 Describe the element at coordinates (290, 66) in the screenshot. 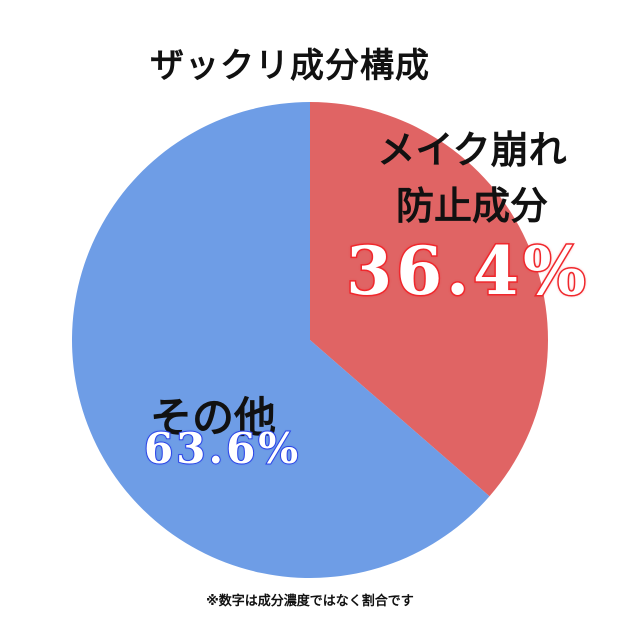

I see `chart-title: ザックリ成分構成` at that location.